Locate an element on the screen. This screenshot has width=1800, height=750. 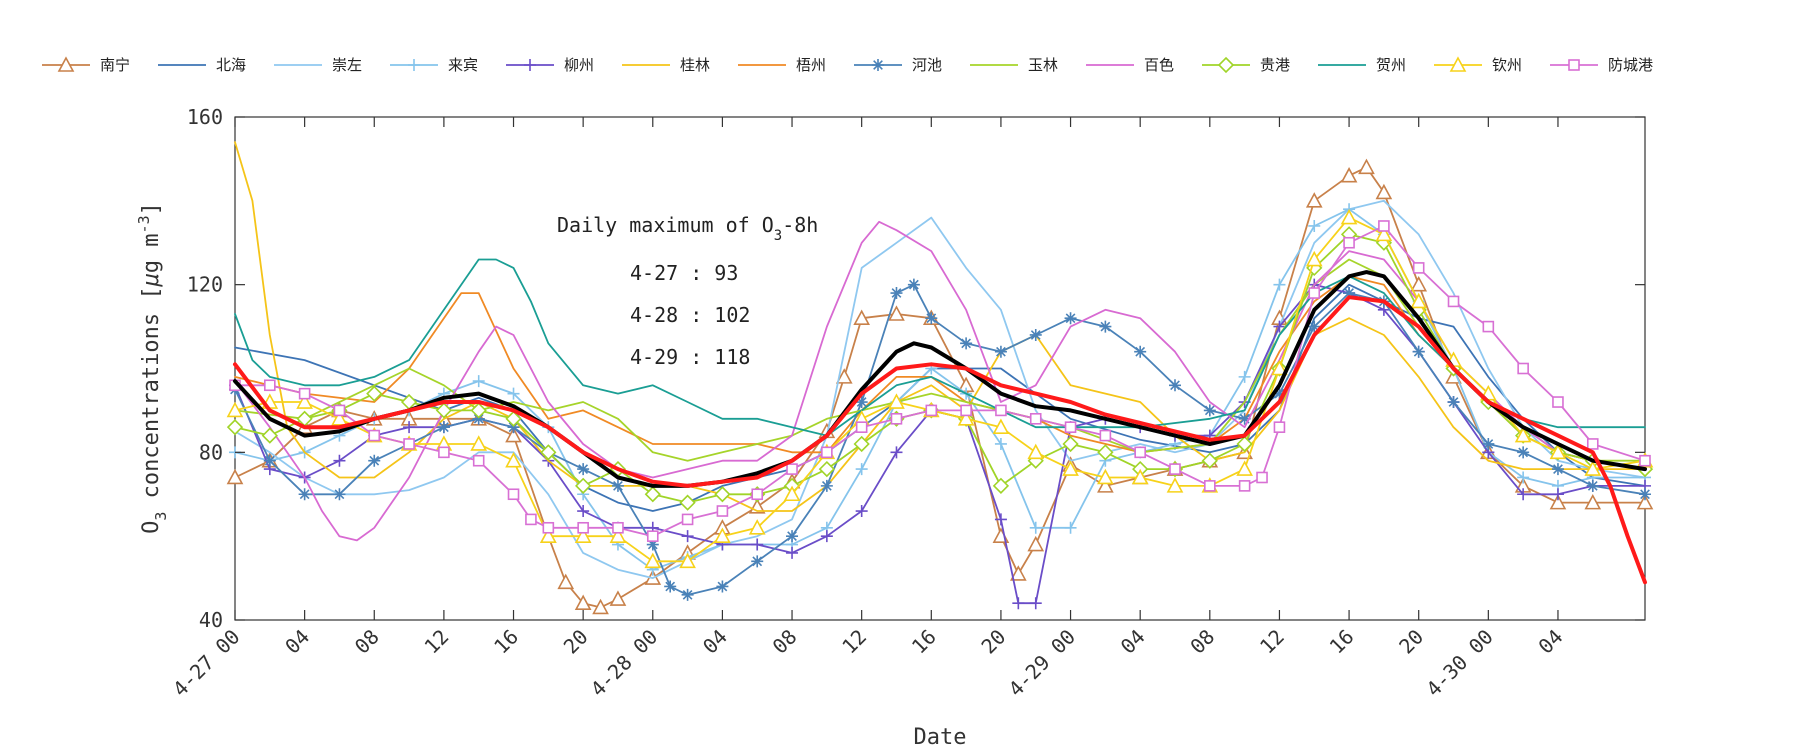
legend-item: 防城港 is located at coordinates (1601, 65).